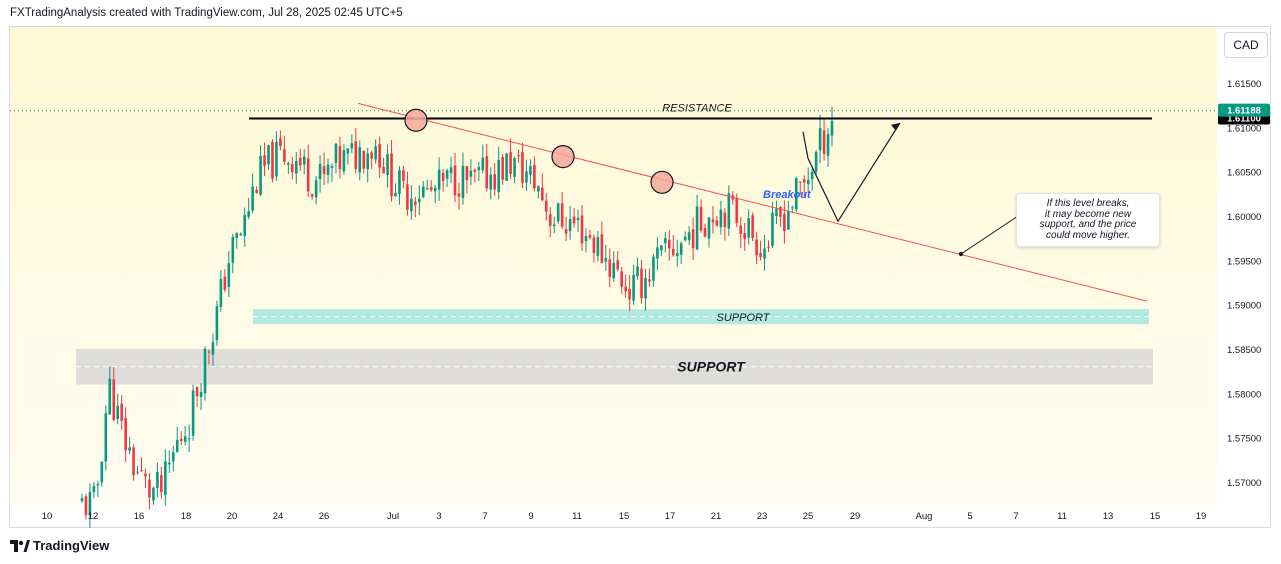 Image resolution: width=1281 pixels, height=564 pixels. Describe the element at coordinates (20, 545) in the screenshot. I see `tradingview-logo-icon` at that location.